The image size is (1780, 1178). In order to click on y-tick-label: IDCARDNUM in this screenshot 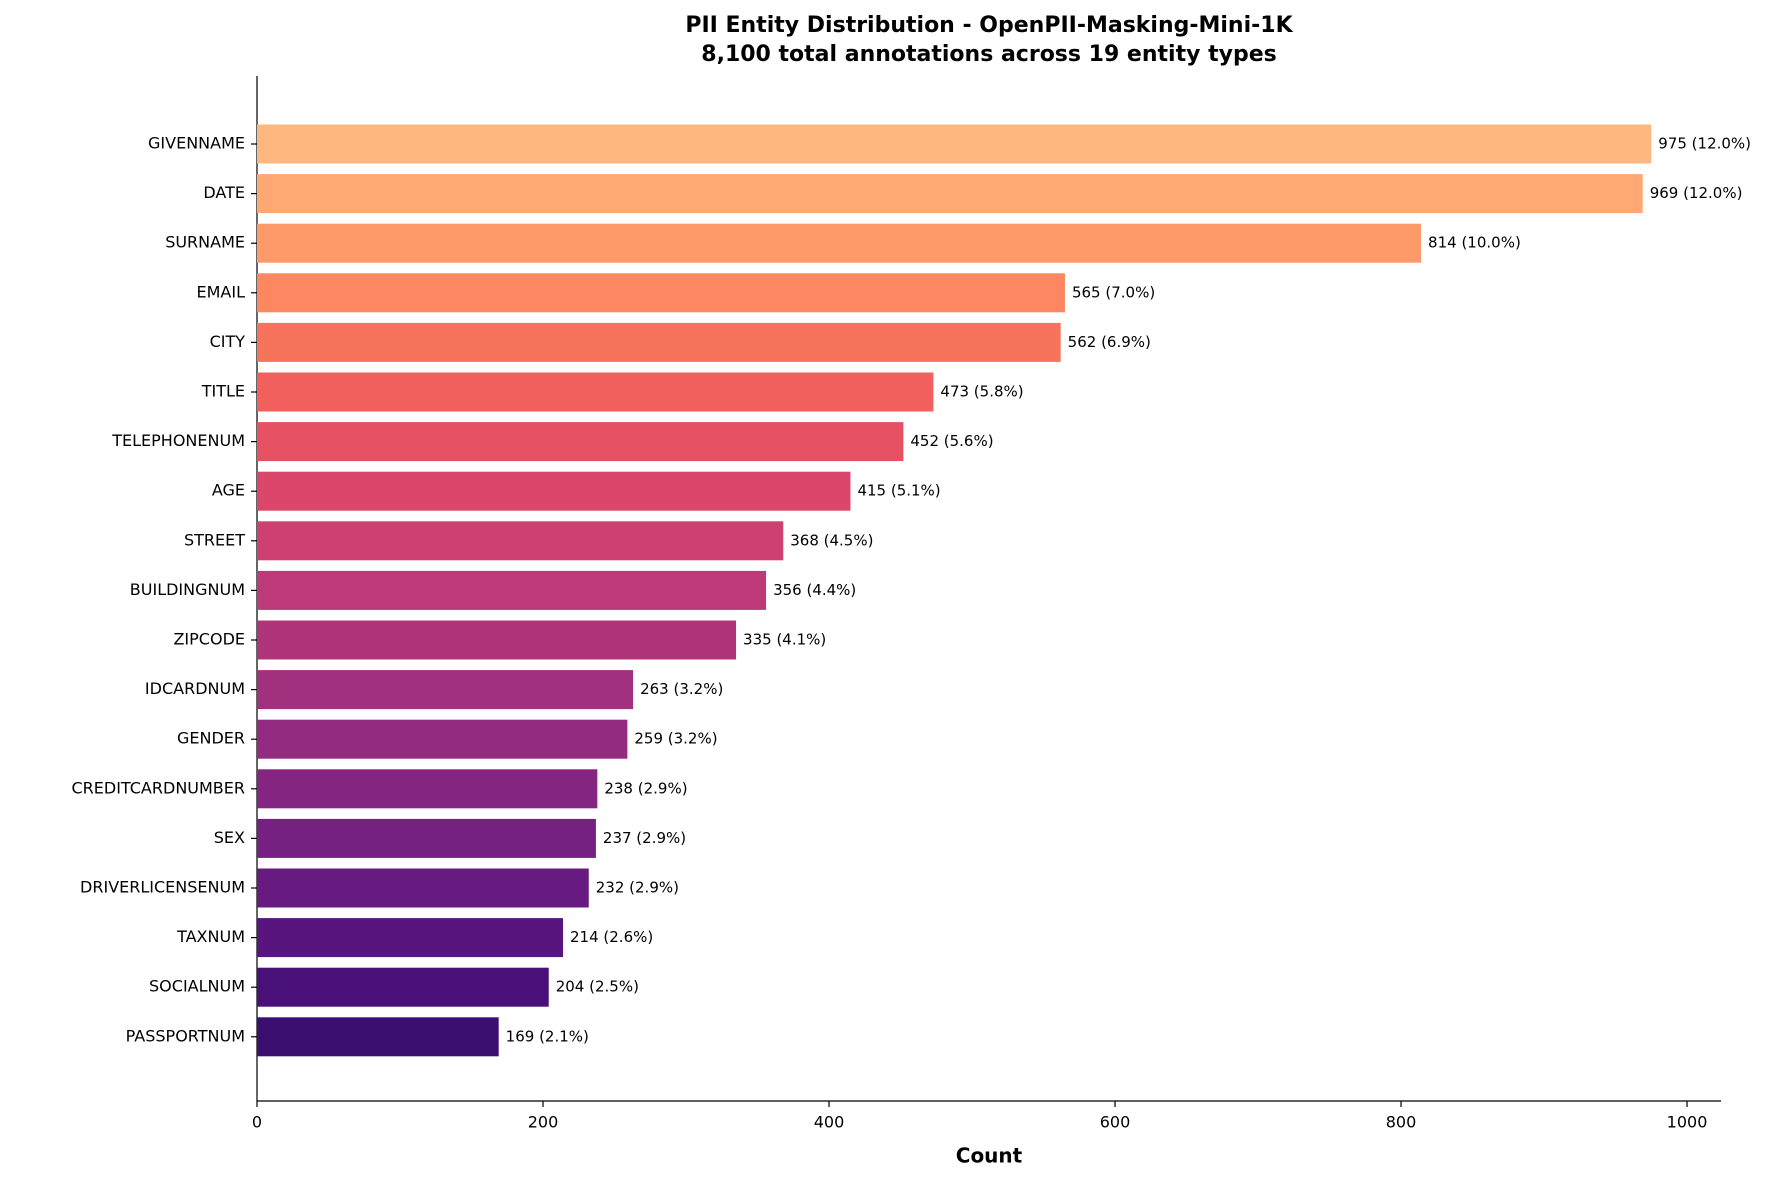, I will do `click(195, 688)`.